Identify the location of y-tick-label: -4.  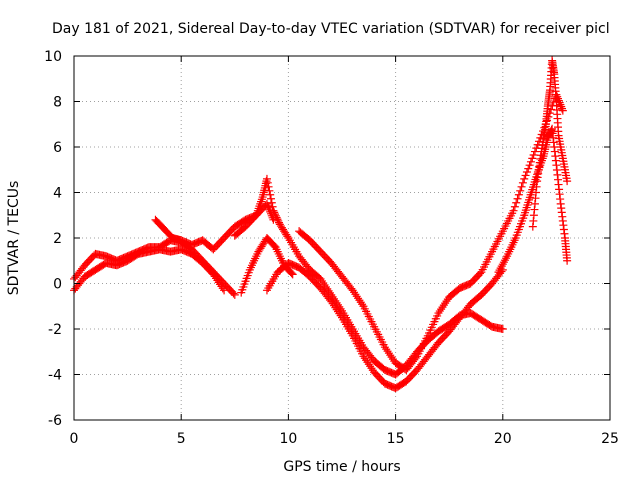
(55, 376).